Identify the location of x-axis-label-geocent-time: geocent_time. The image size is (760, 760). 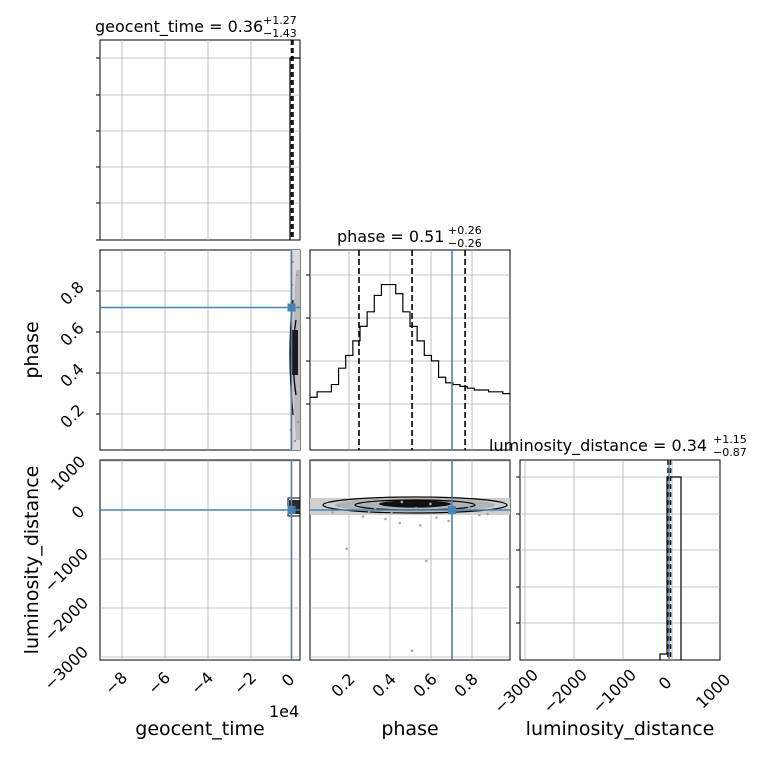
(199, 729).